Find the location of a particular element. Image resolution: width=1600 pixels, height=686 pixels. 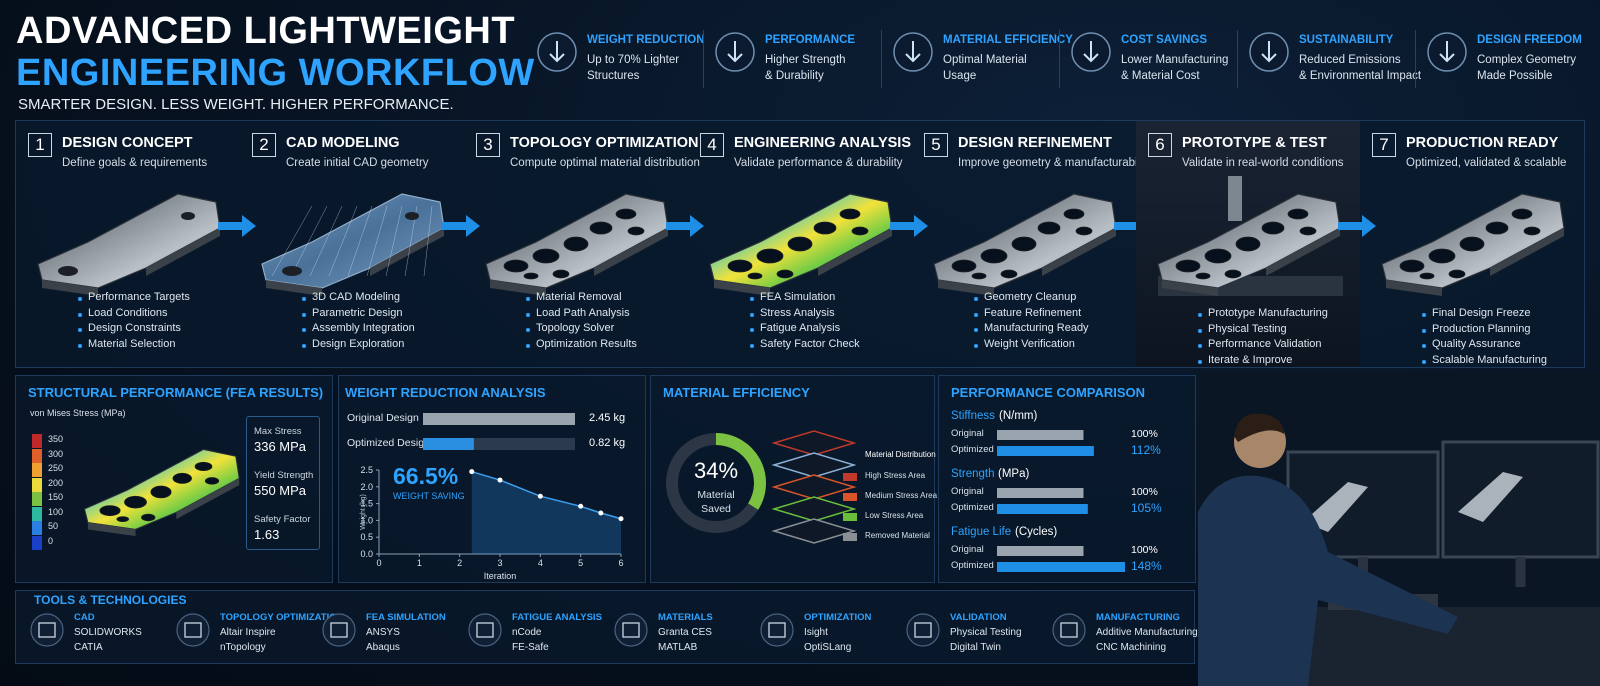

step-subtitle: Compute optimal material distribution is located at coordinates (605, 163).